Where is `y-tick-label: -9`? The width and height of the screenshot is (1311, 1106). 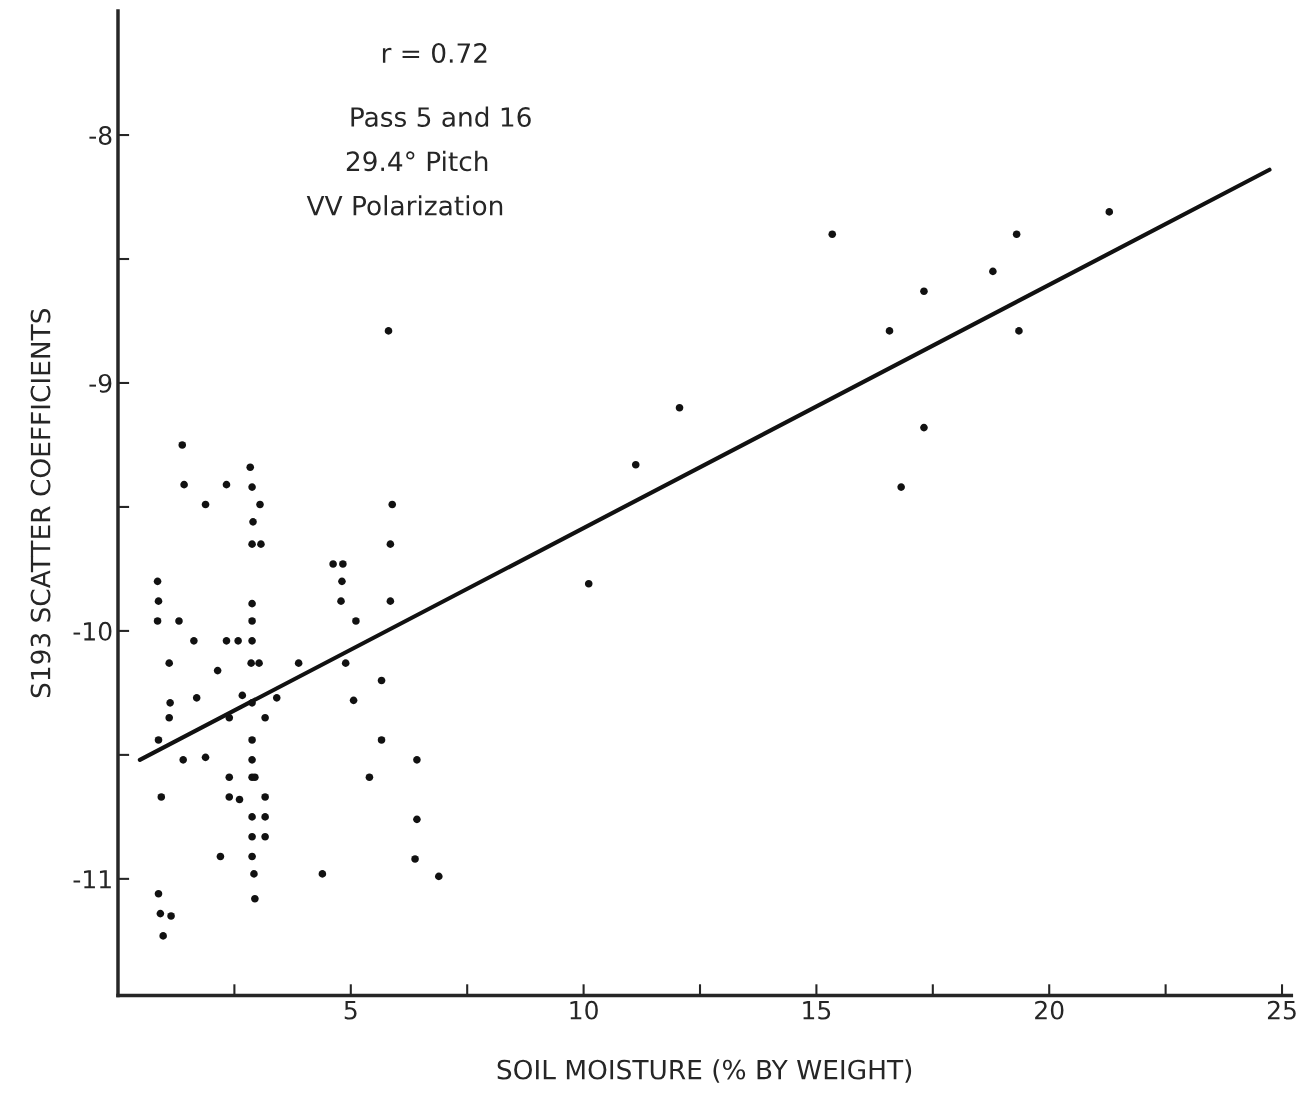
y-tick-label: -9 is located at coordinates (100, 383).